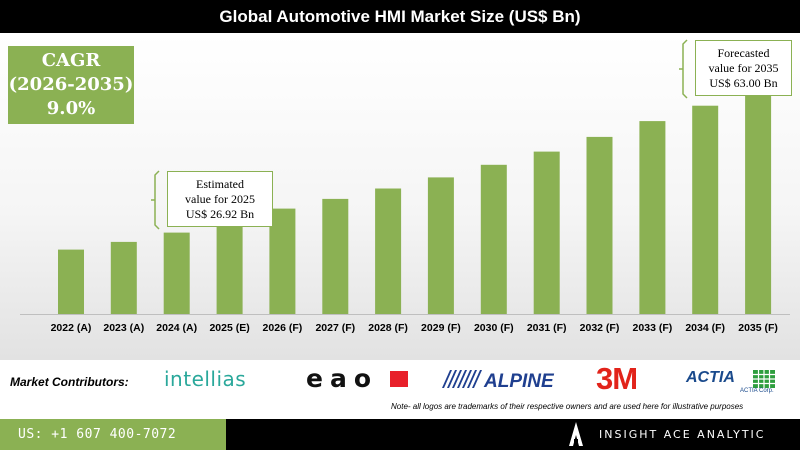  What do you see at coordinates (513, 434) in the screenshot?
I see `footer-brand-bar: INSIGHT ACE ANALYTIC` at bounding box center [513, 434].